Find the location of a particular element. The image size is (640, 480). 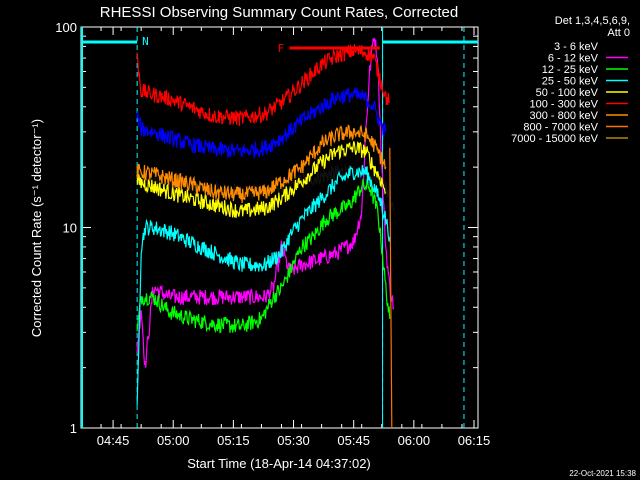

y-tick-label: 10 is located at coordinates (70, 228).